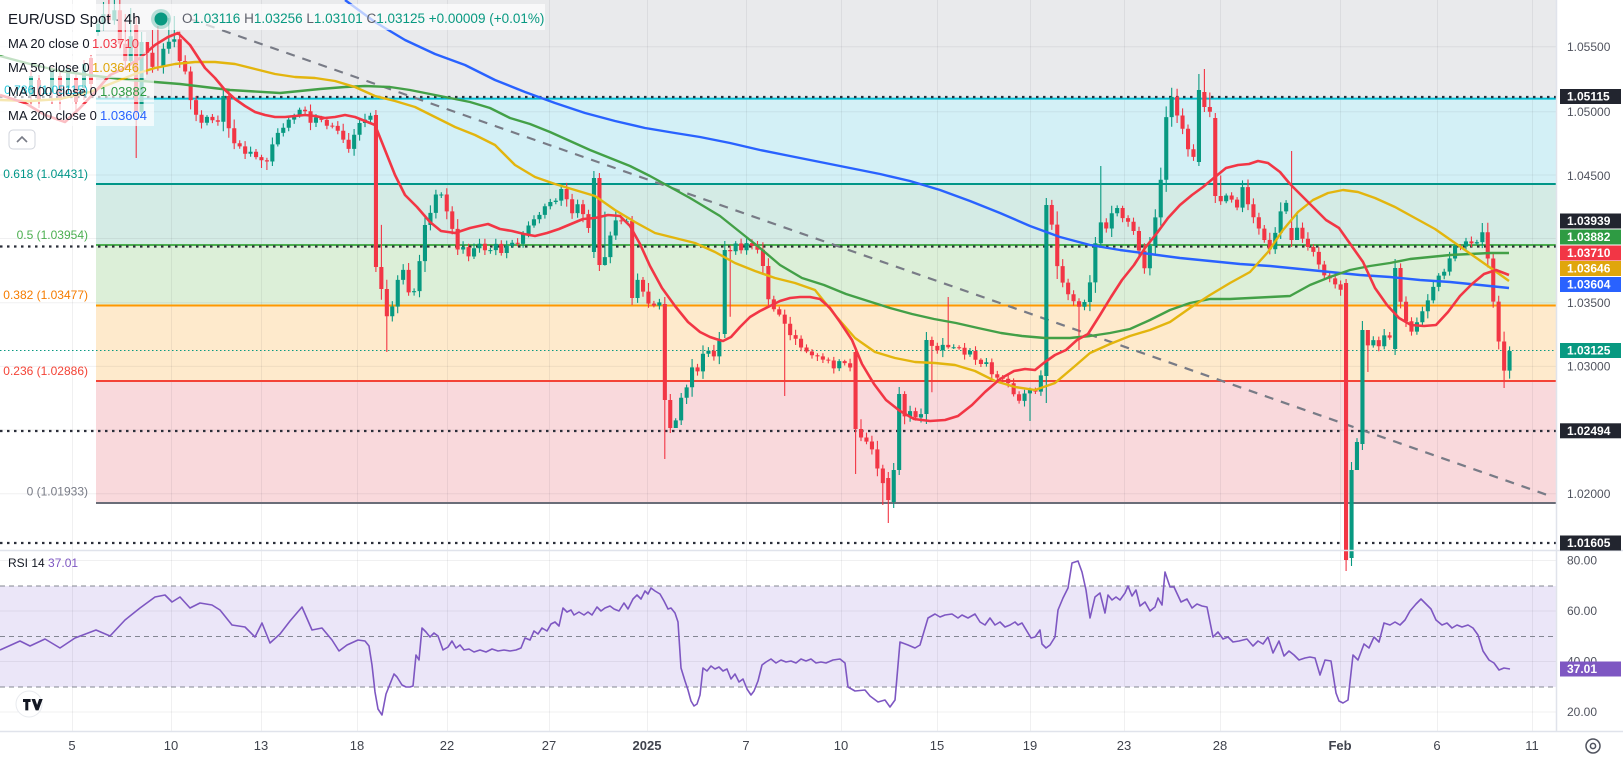  What do you see at coordinates (1582, 669) in the screenshot?
I see `svg-text: 37.01` at bounding box center [1582, 669].